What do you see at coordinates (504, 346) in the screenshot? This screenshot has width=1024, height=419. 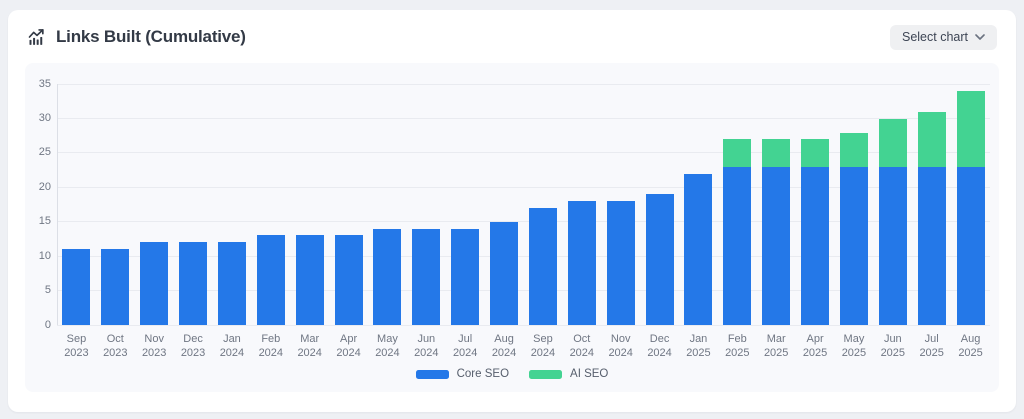 I see `x-axis-tick-label: Aug 2024` at bounding box center [504, 346].